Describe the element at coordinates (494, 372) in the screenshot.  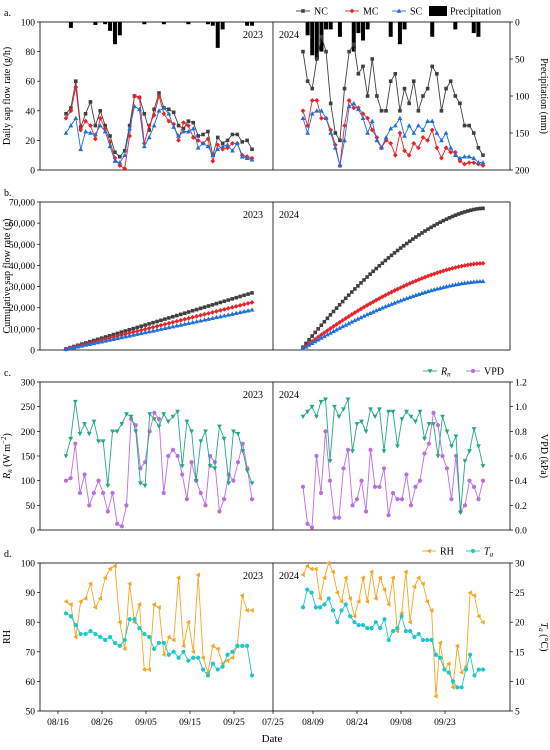
I see `vpd-legend-label: VPD` at that location.